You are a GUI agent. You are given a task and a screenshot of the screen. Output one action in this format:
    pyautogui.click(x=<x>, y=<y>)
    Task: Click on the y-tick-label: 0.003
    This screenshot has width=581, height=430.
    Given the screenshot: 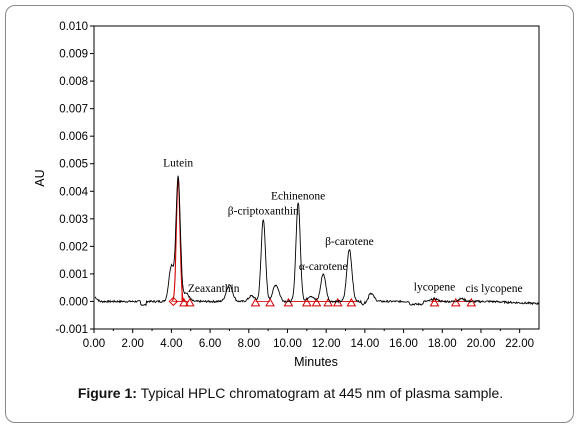 What is the action you would take?
    pyautogui.click(x=73, y=220)
    